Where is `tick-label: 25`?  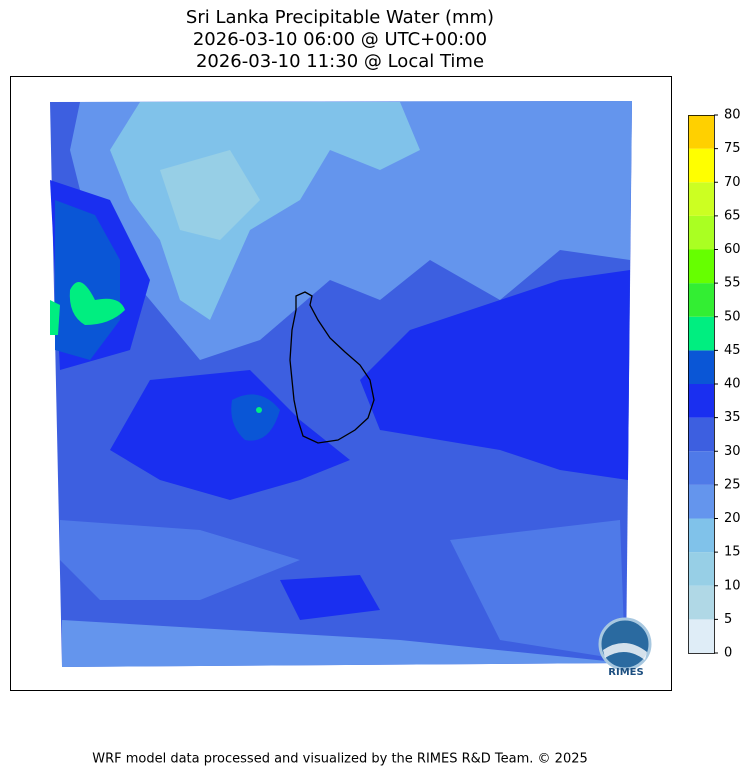 tick-label: 25 is located at coordinates (732, 484).